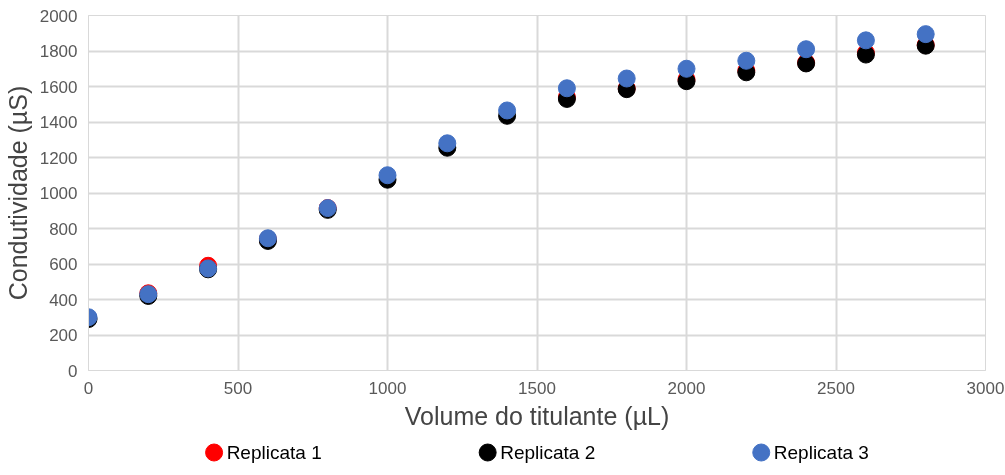 The height and width of the screenshot is (475, 1005). What do you see at coordinates (238, 388) in the screenshot?
I see `x-tick-label: 500` at bounding box center [238, 388].